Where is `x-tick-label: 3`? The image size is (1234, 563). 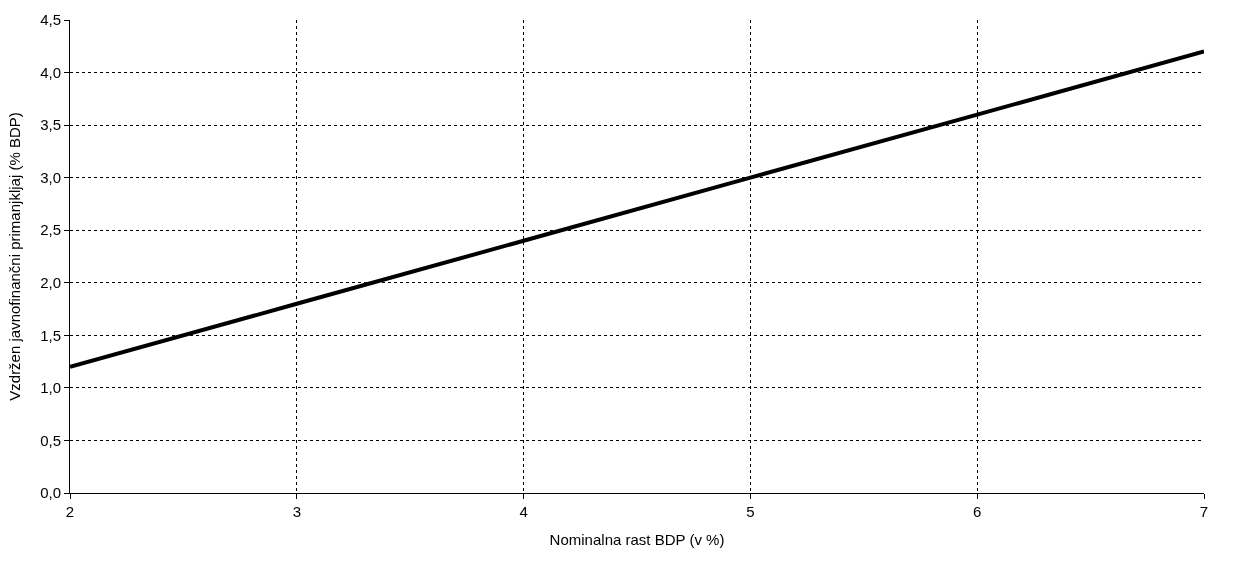
x-tick-label: 3 is located at coordinates (296, 511).